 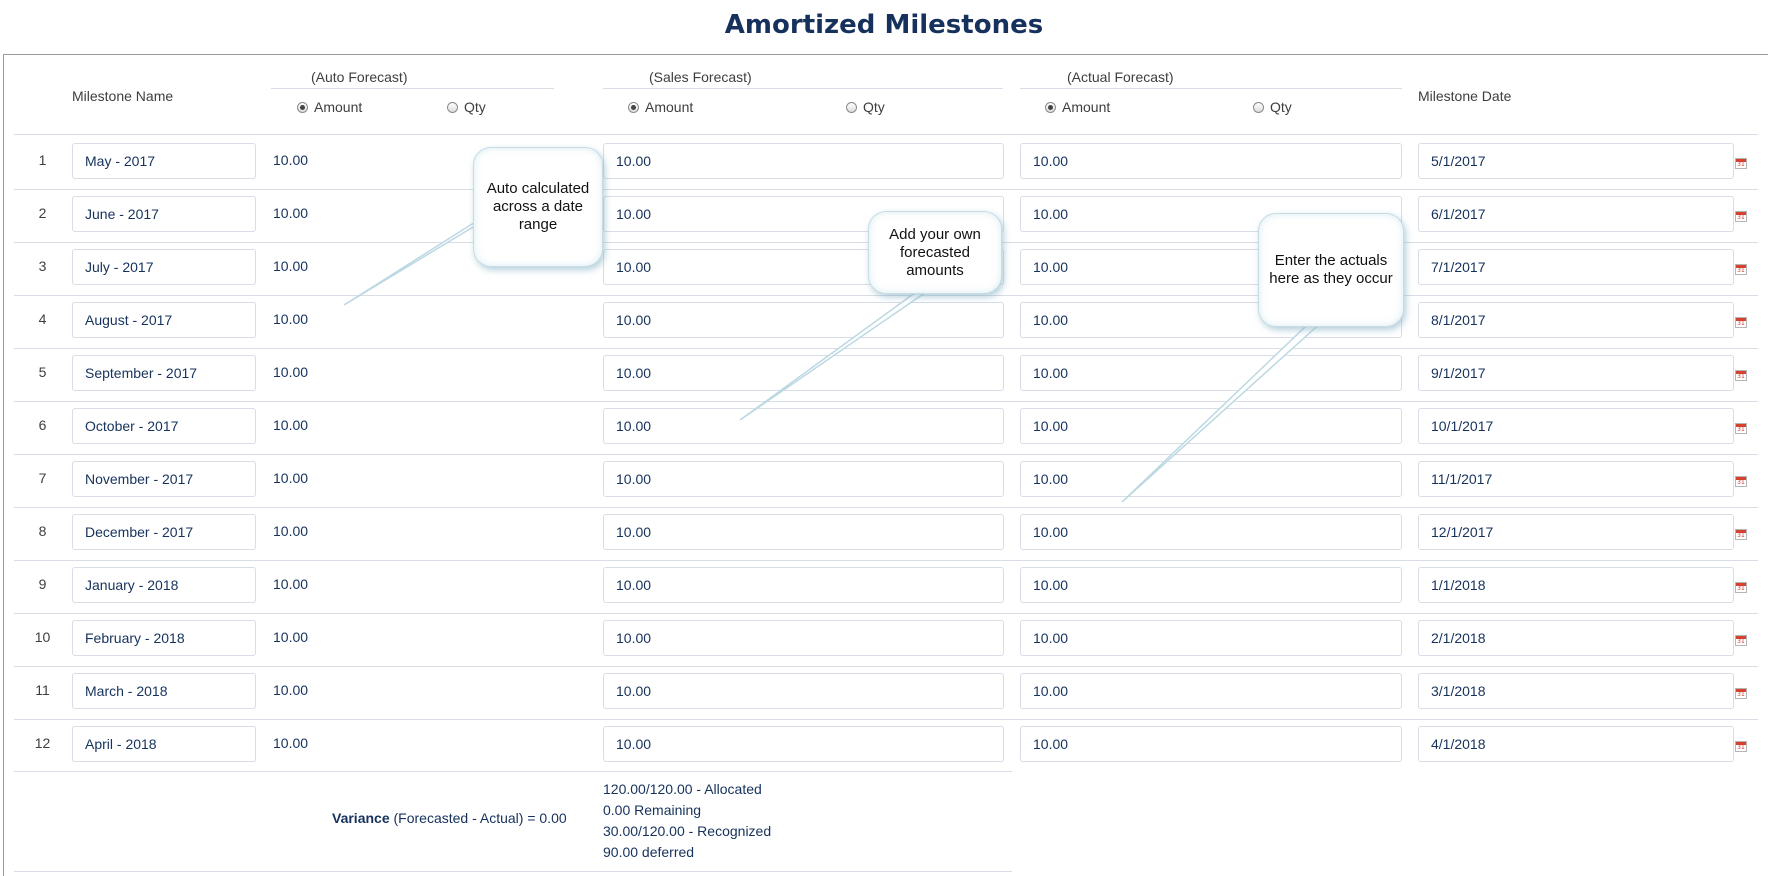 I want to click on milestone-date-input: 8/1/2017, so click(x=1576, y=320).